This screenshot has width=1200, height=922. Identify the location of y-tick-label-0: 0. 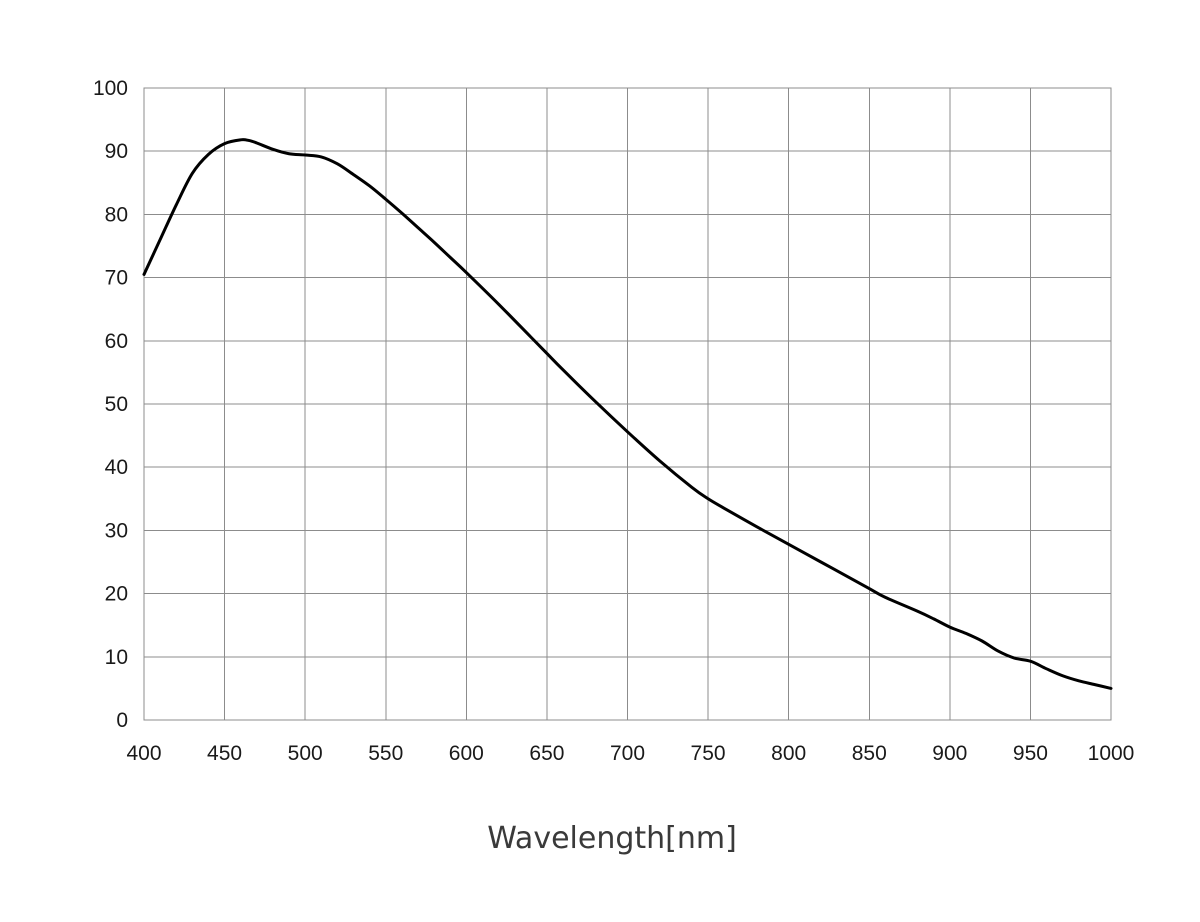
(122, 720).